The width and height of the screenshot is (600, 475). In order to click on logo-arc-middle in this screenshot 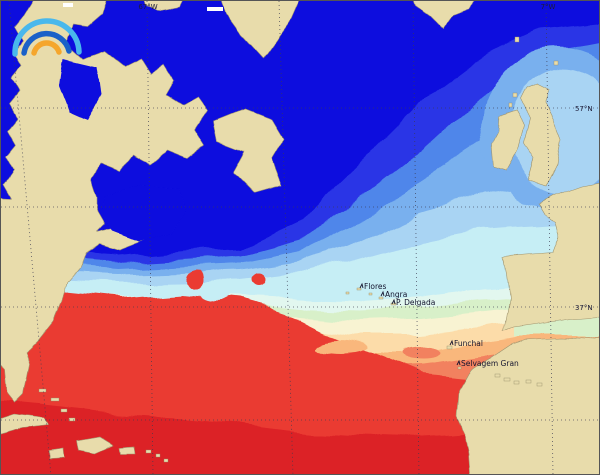, I will do `click(46, 43)`.